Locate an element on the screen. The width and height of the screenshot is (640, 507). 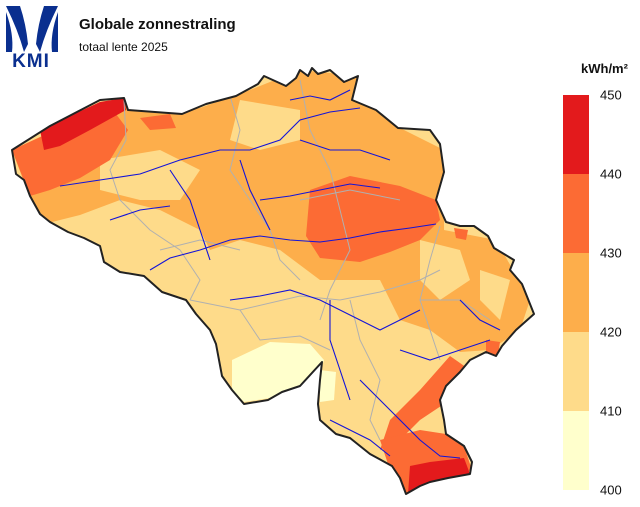
legend-tick-label: 400 is located at coordinates (611, 490).